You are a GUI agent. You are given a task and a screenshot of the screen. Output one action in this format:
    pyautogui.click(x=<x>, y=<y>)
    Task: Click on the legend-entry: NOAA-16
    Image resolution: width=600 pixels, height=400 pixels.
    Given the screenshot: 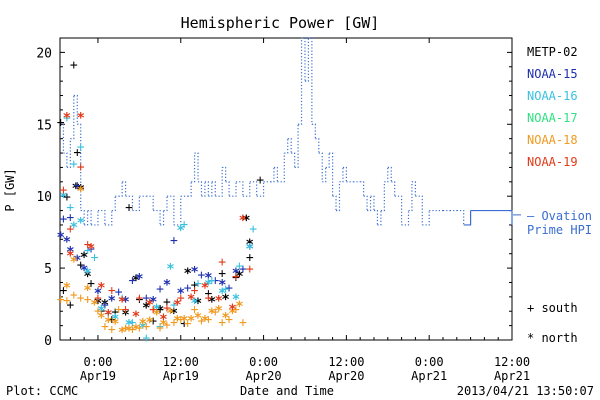 What is the action you would take?
    pyautogui.click(x=552, y=96)
    